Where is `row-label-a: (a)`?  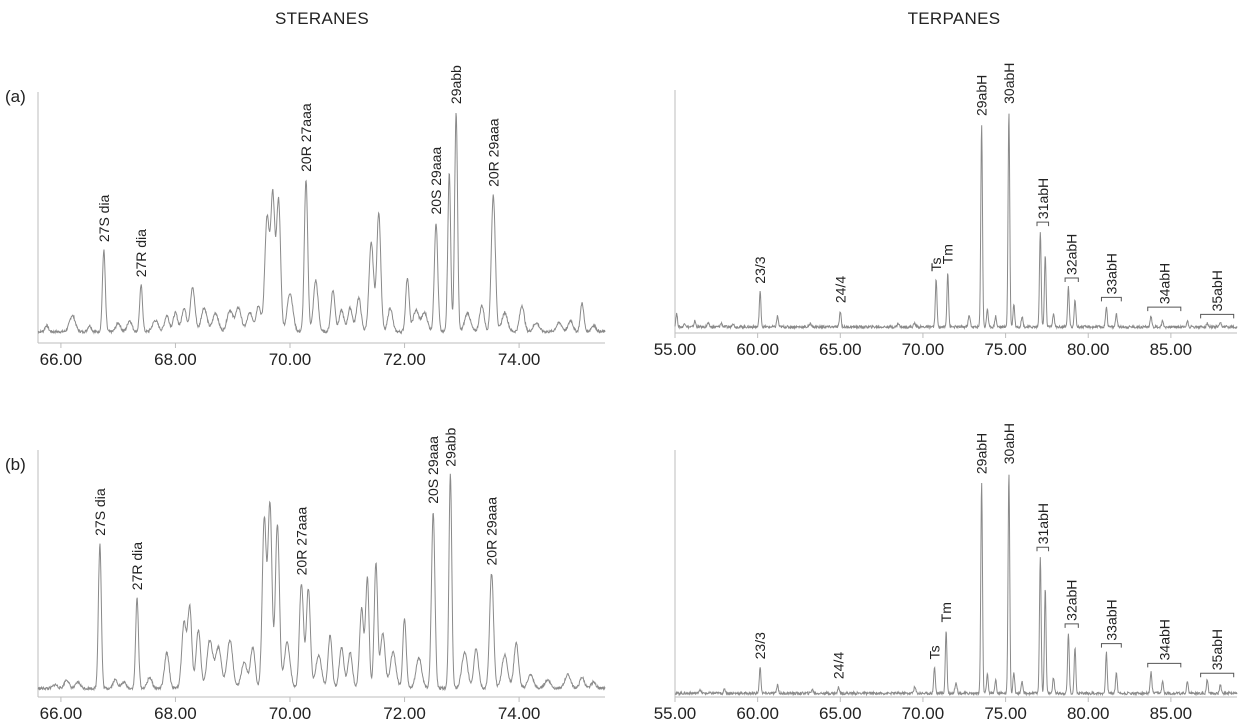 row-label-a: (a) is located at coordinates (15, 96).